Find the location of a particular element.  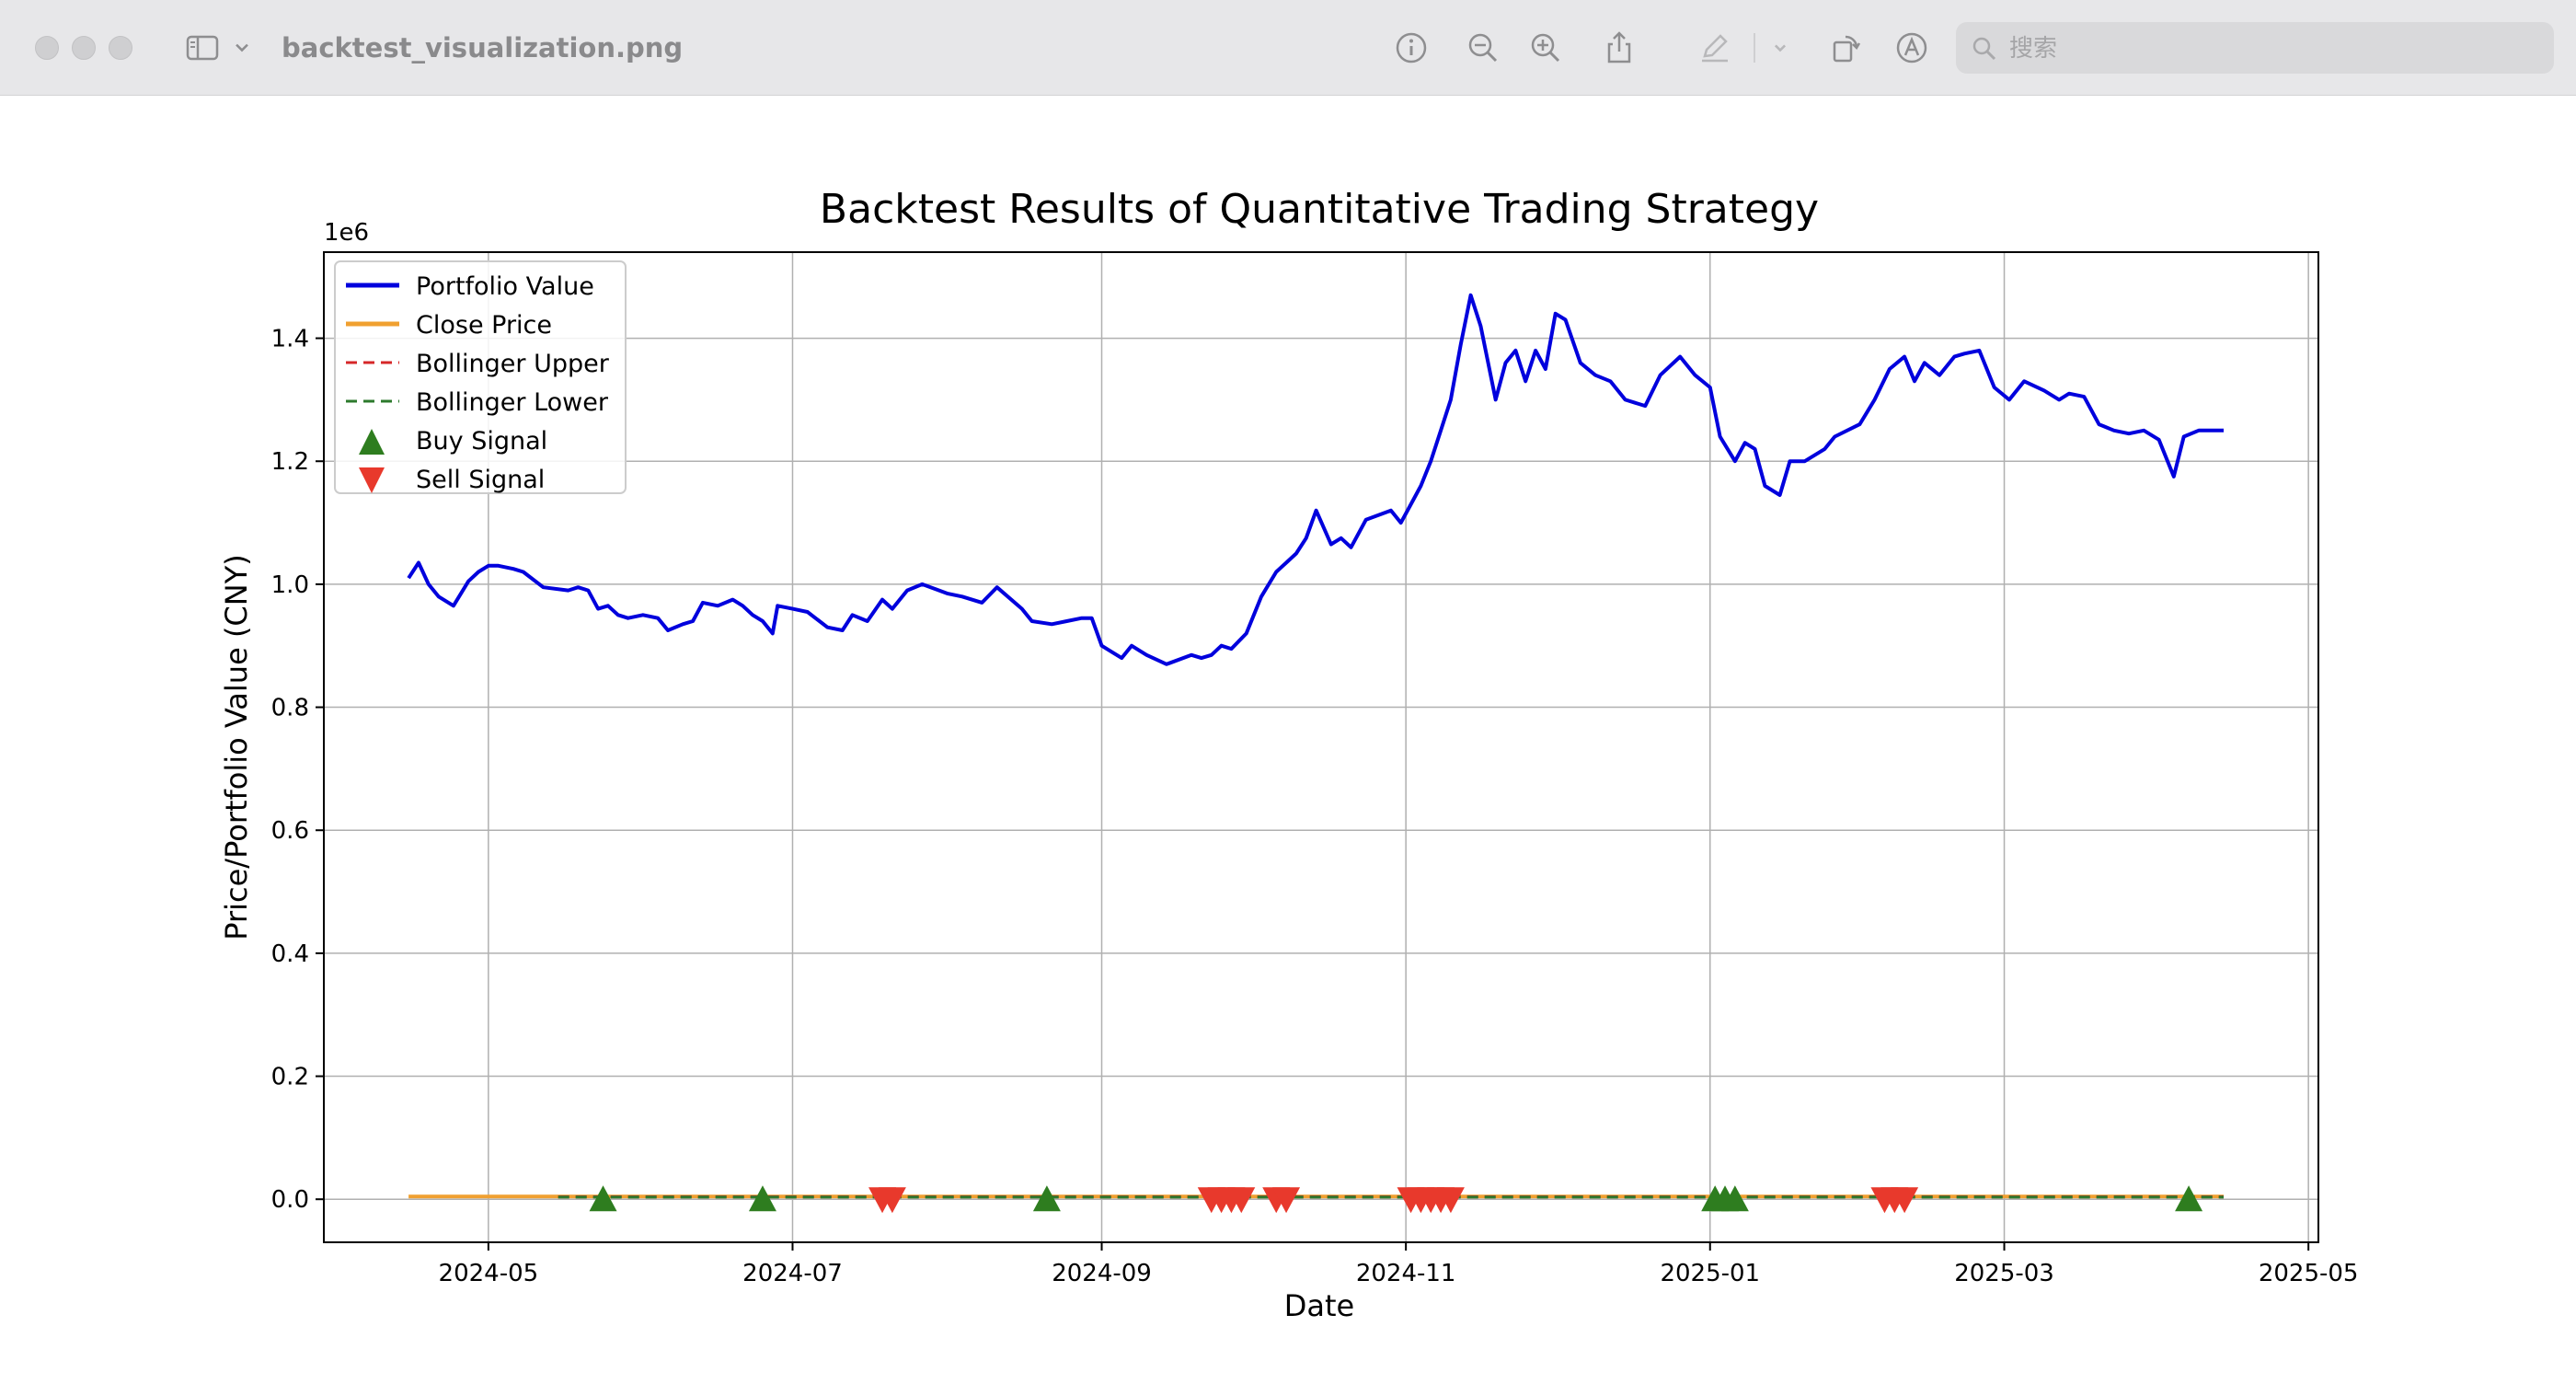

markup-pen-icon is located at coordinates (1715, 48).